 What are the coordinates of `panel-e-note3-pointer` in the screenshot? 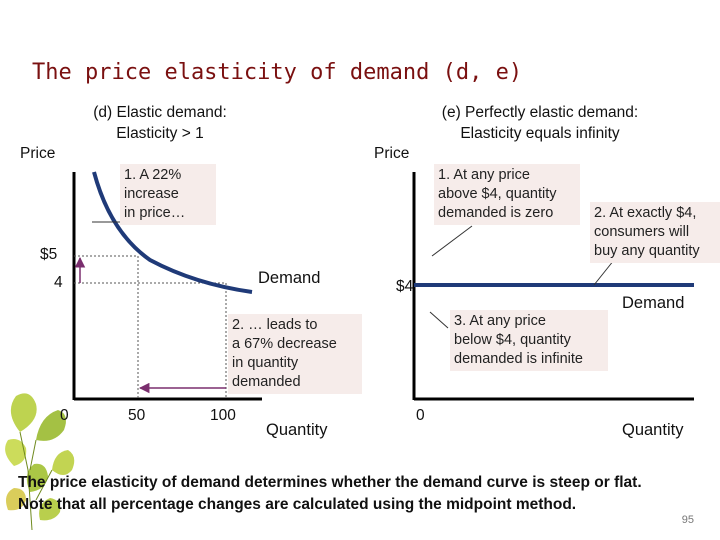 It's located at (439, 320).